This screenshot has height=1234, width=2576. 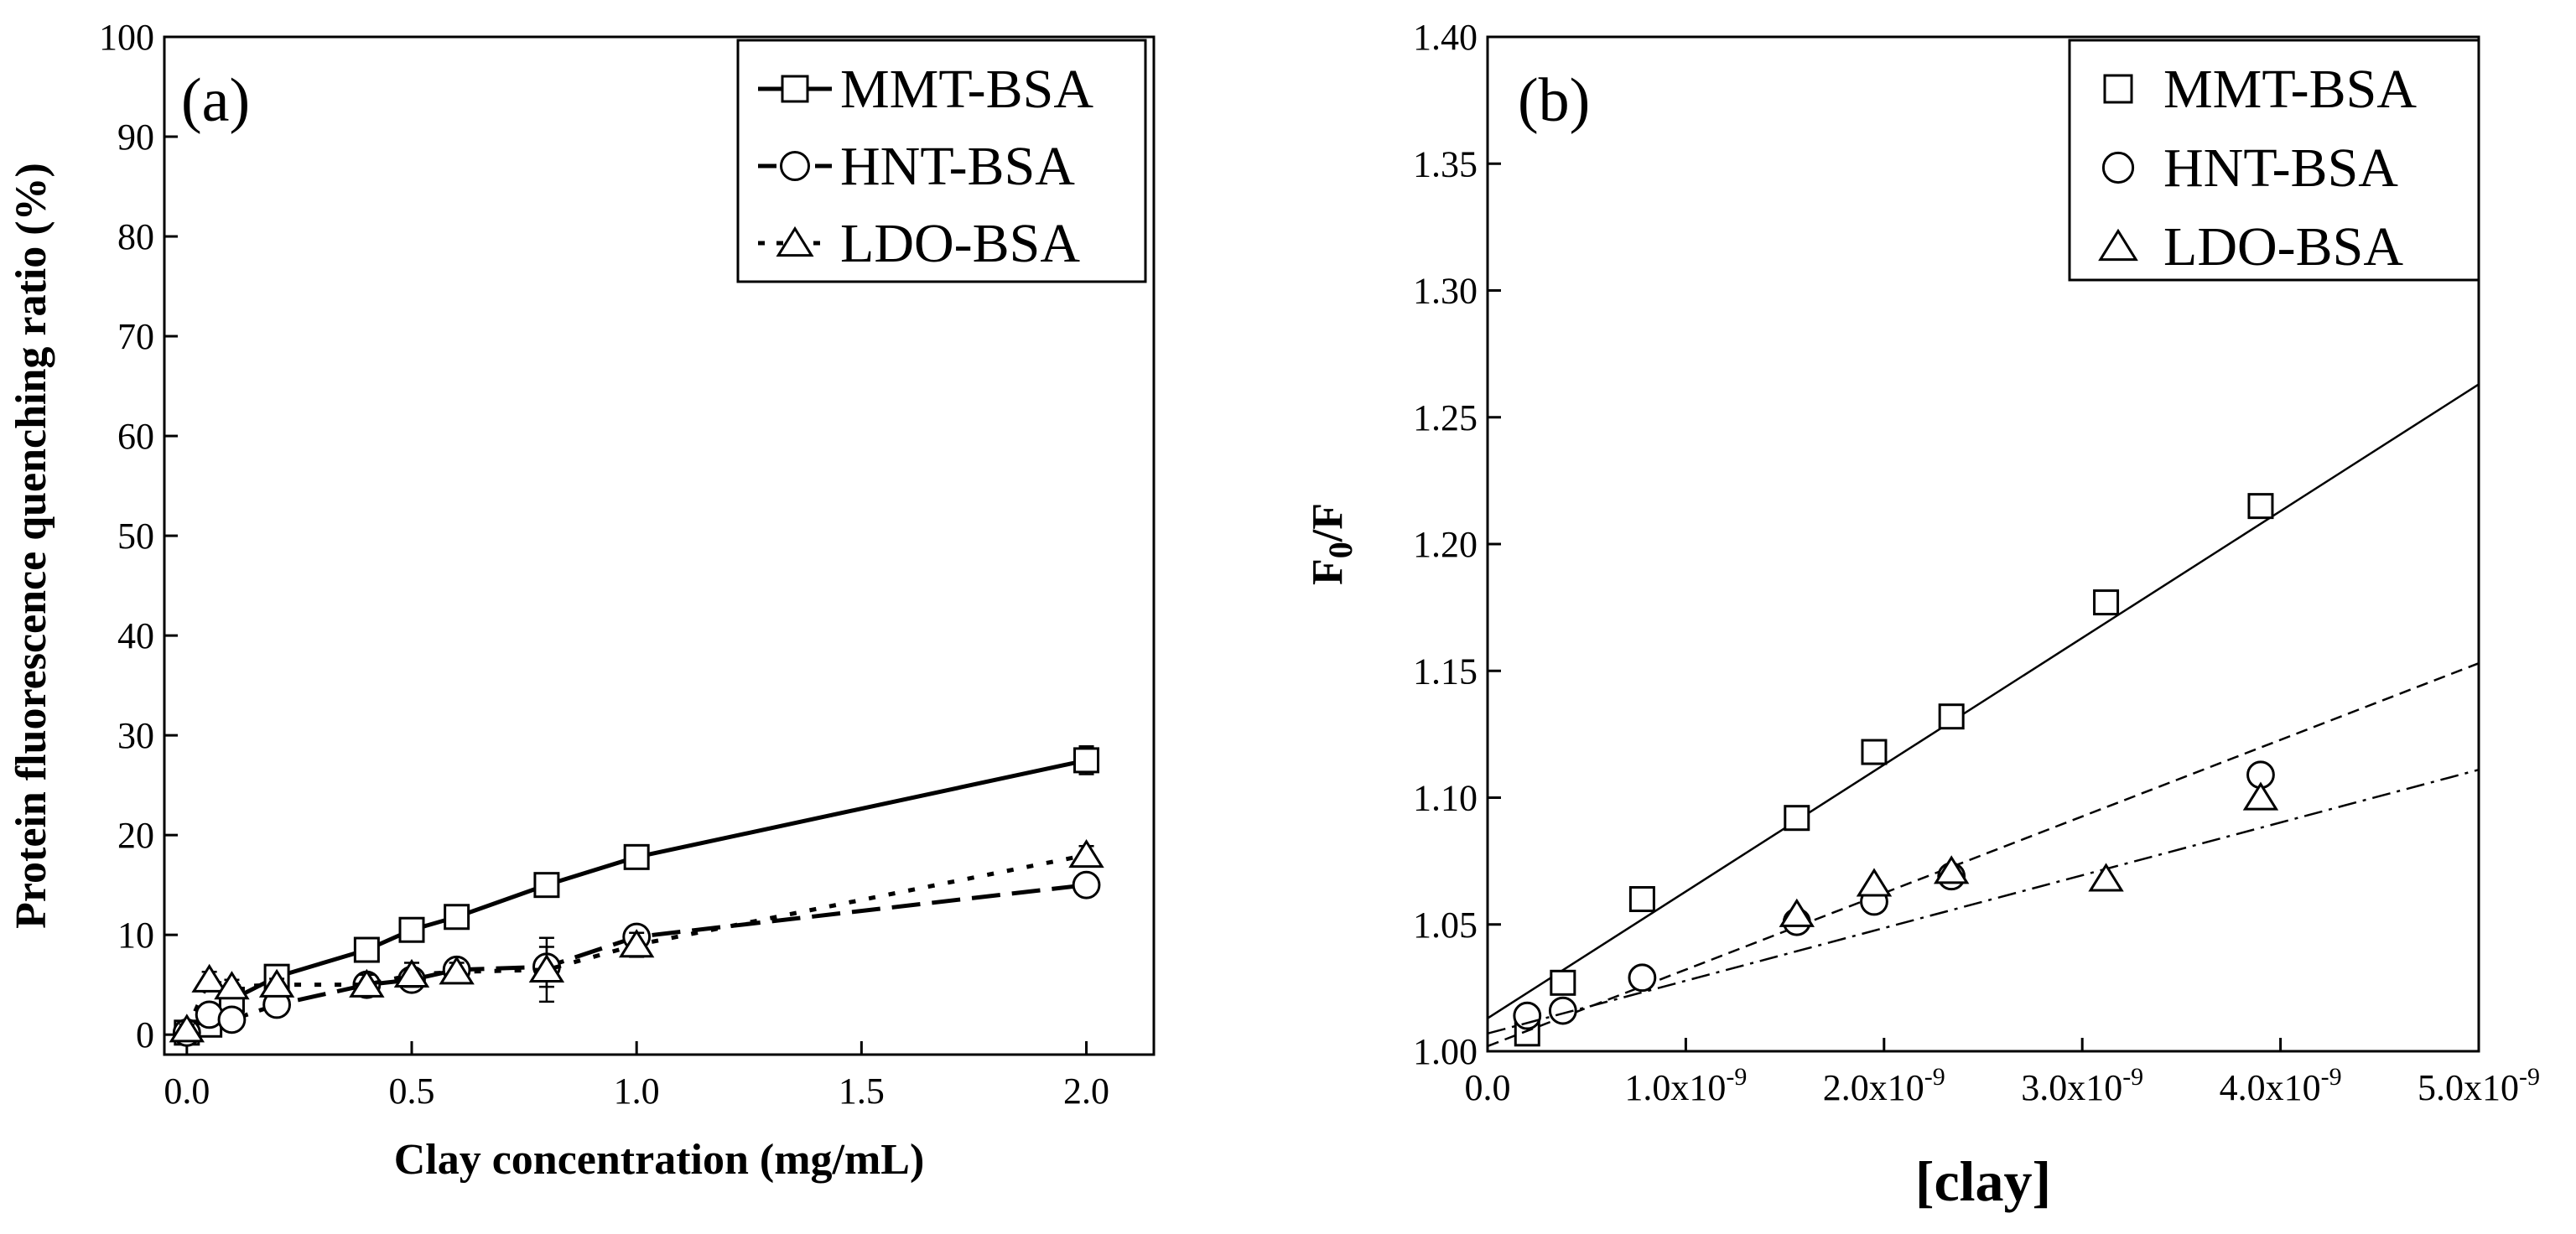 What do you see at coordinates (1445, 163) in the screenshot?
I see `y-tick-label-b: 1.35` at bounding box center [1445, 163].